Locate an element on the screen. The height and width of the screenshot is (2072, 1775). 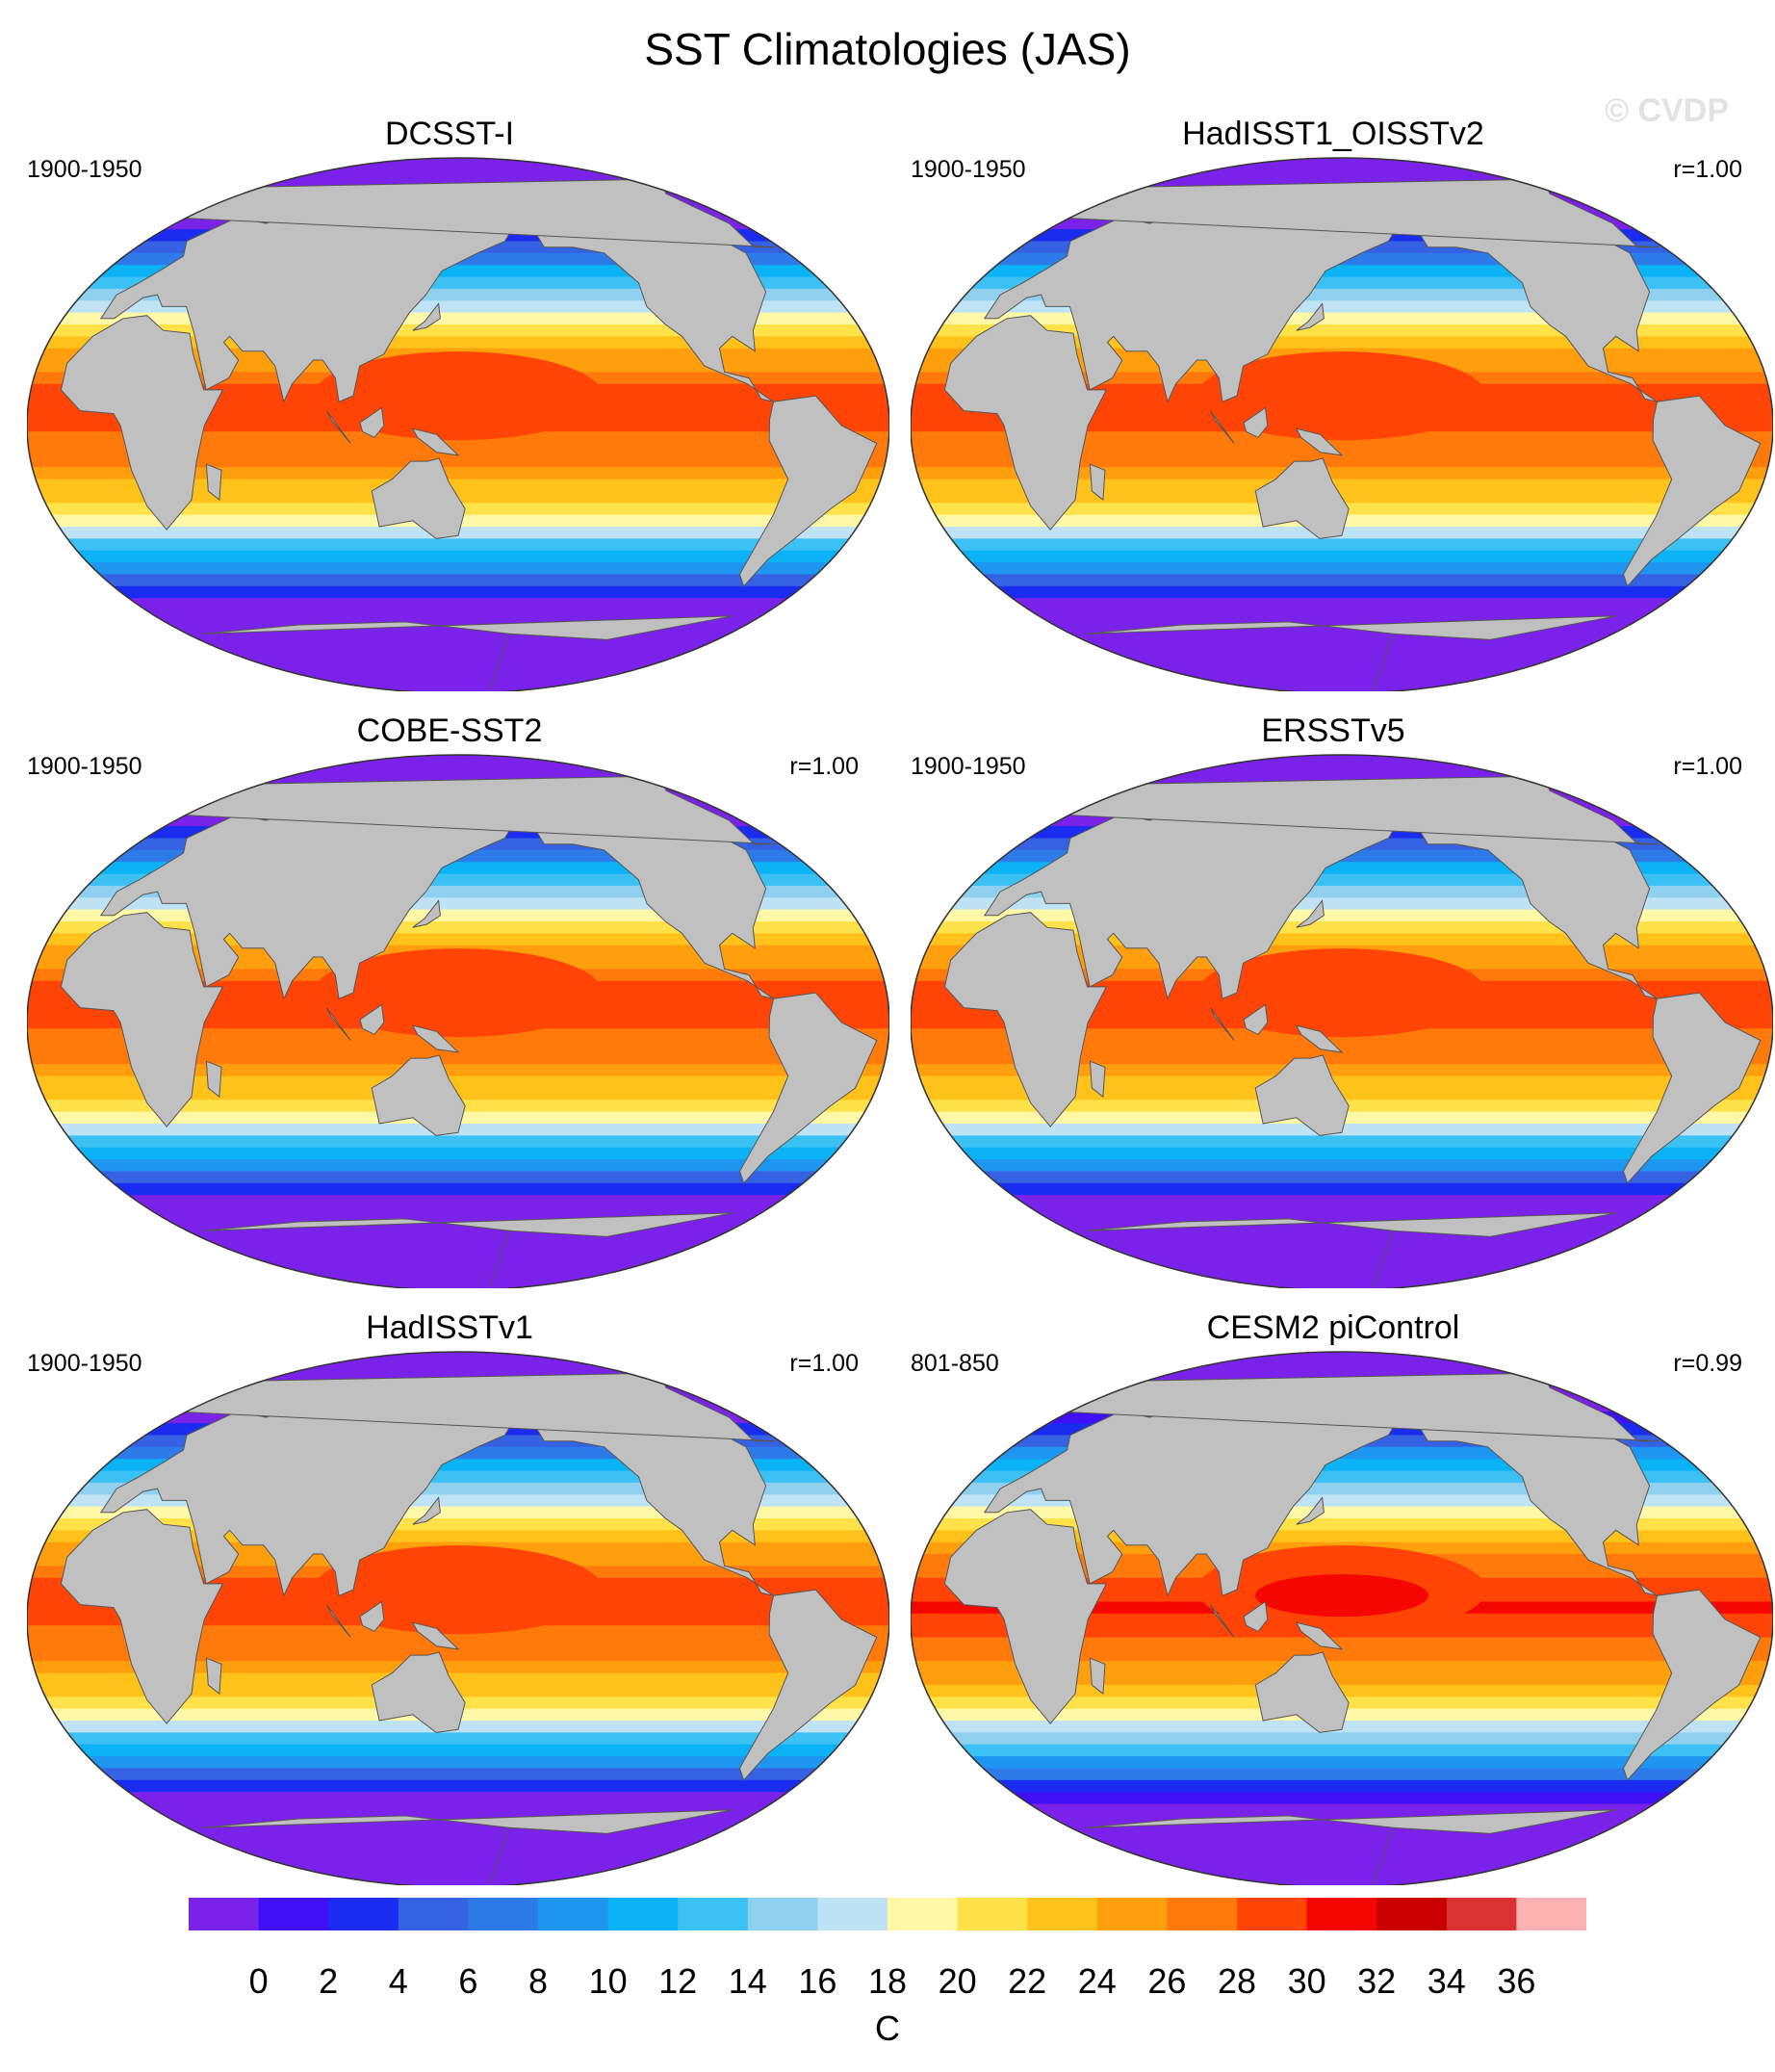
sst-map is located at coordinates (458, 1021).